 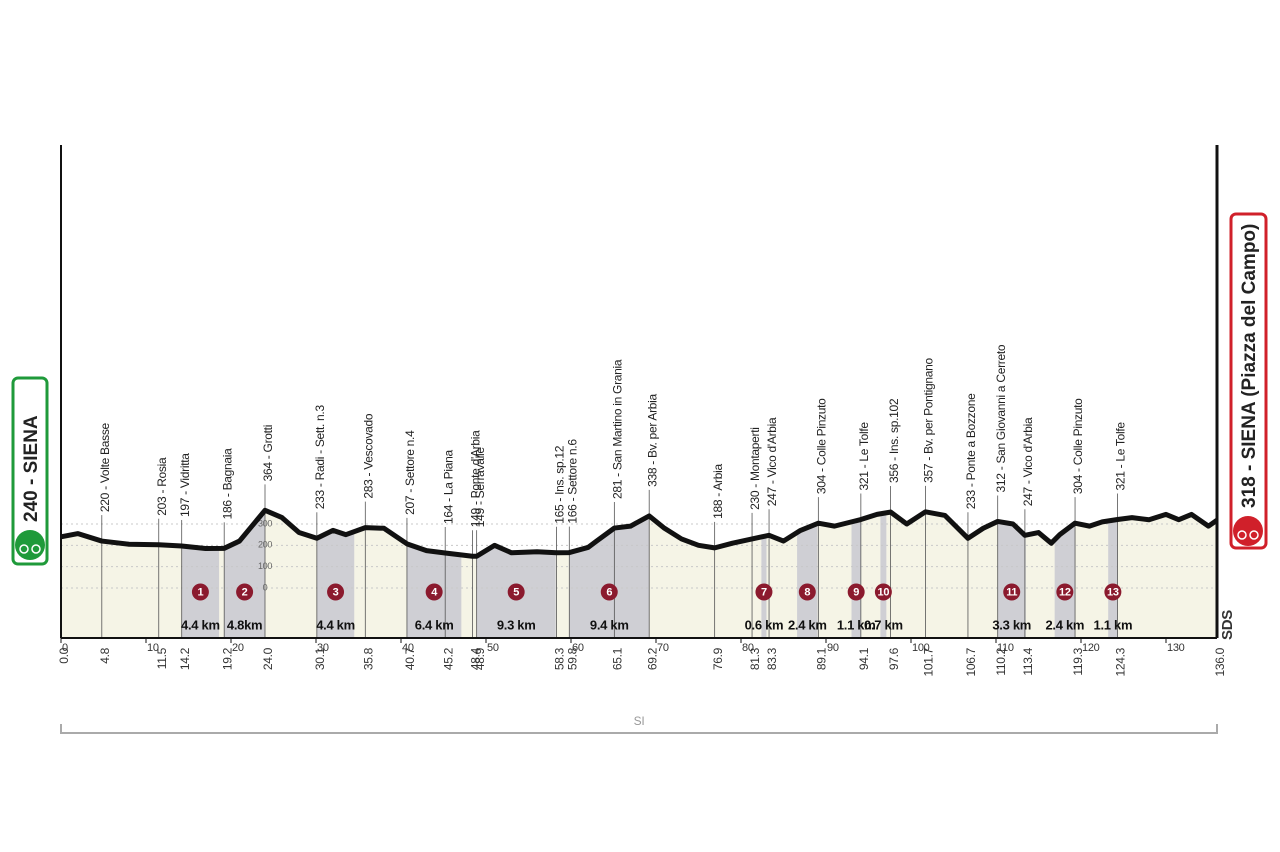 I want to click on waypoint-label: 364 - Grotti, so click(x=268, y=453).